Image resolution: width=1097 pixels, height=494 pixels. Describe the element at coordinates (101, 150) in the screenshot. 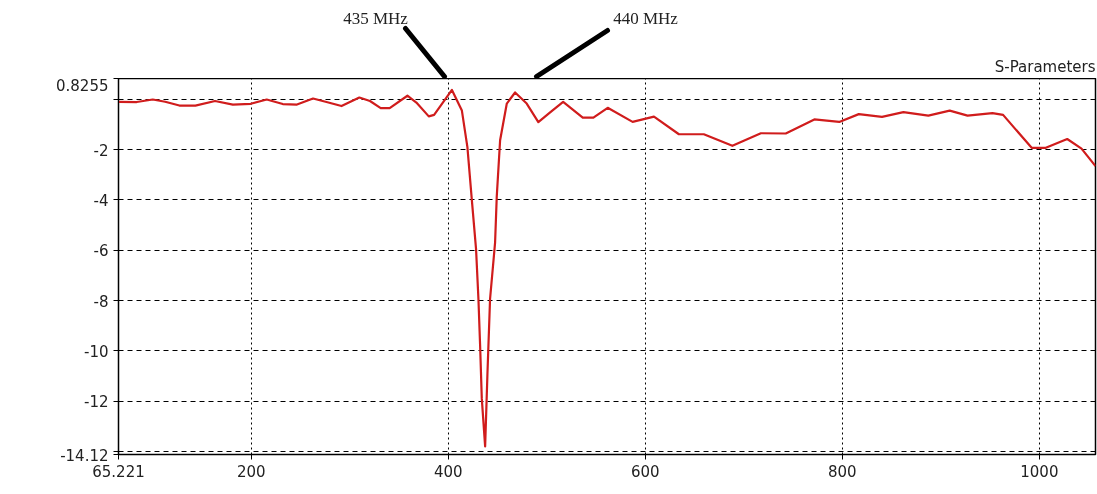

I see `y-tick-label: -2` at that location.